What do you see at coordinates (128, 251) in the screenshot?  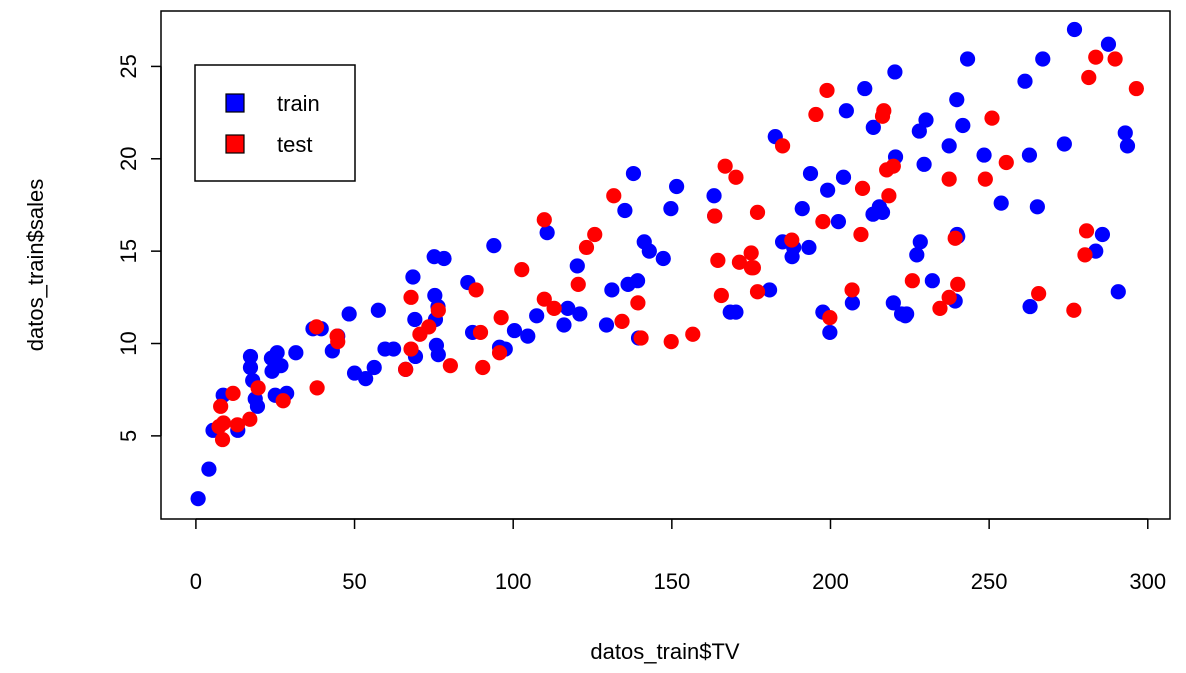 I see `y-tick-label: 15` at bounding box center [128, 251].